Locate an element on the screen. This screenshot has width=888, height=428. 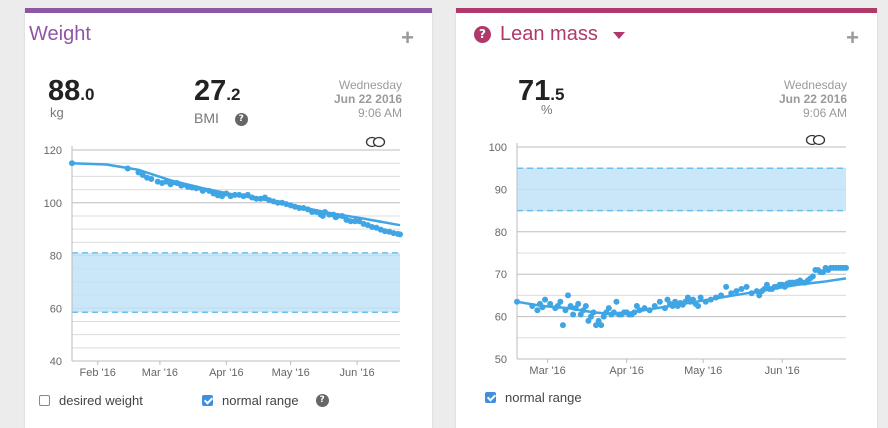
lean-x-tick-label: Jun '16 is located at coordinates (782, 371).